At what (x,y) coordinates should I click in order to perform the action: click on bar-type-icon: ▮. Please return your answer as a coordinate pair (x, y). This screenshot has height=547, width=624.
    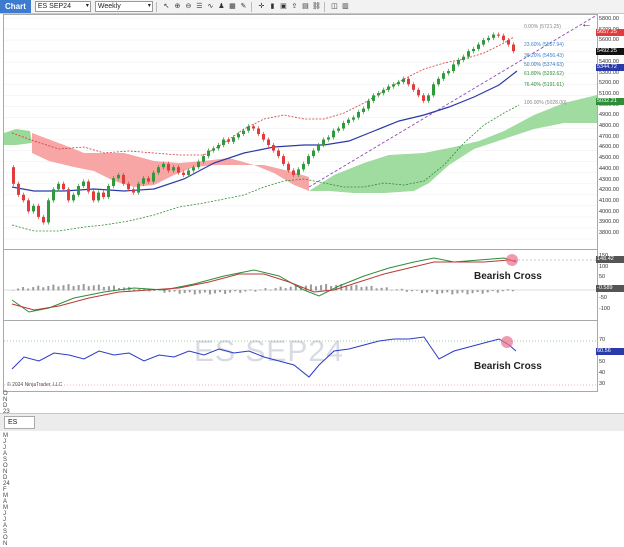
    Looking at the image, I should click on (272, 6).